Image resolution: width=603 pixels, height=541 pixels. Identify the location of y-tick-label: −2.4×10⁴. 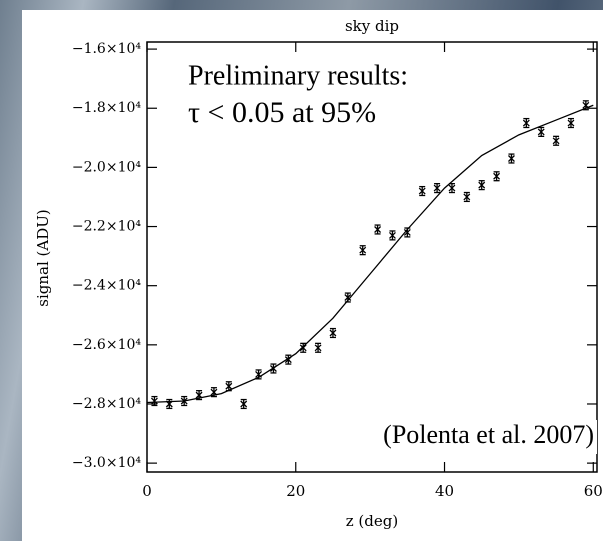
(107, 286).